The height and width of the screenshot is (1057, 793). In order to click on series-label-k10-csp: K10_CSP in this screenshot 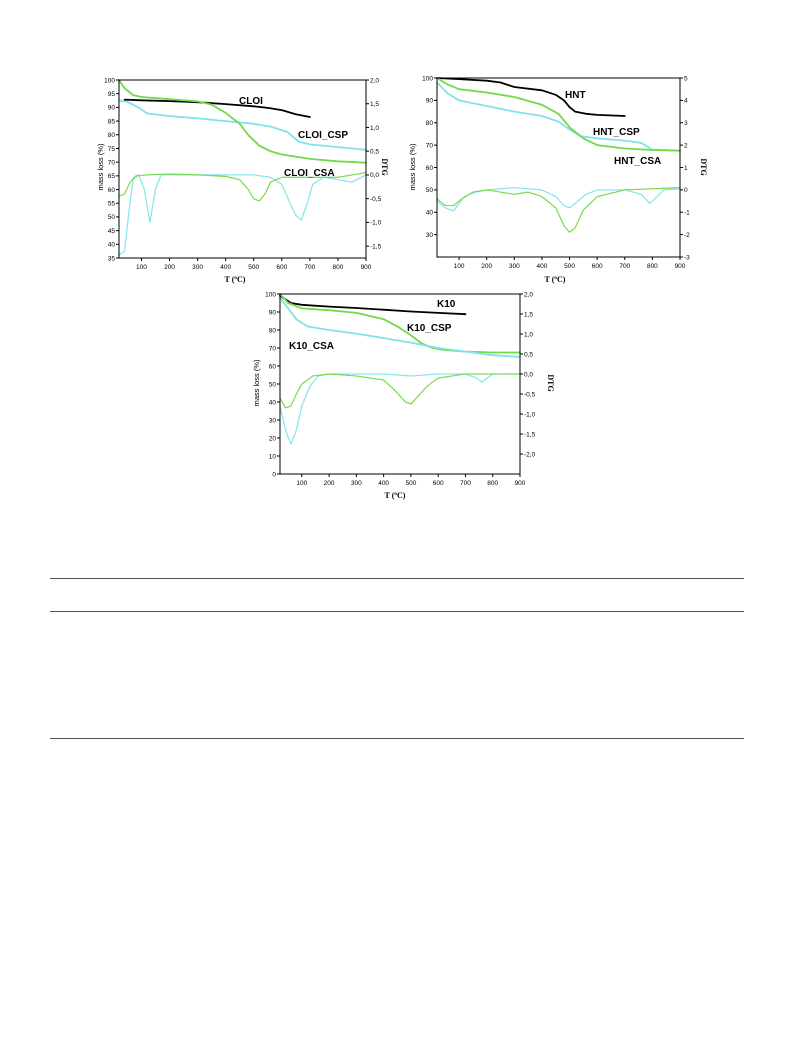, I will do `click(429, 328)`.